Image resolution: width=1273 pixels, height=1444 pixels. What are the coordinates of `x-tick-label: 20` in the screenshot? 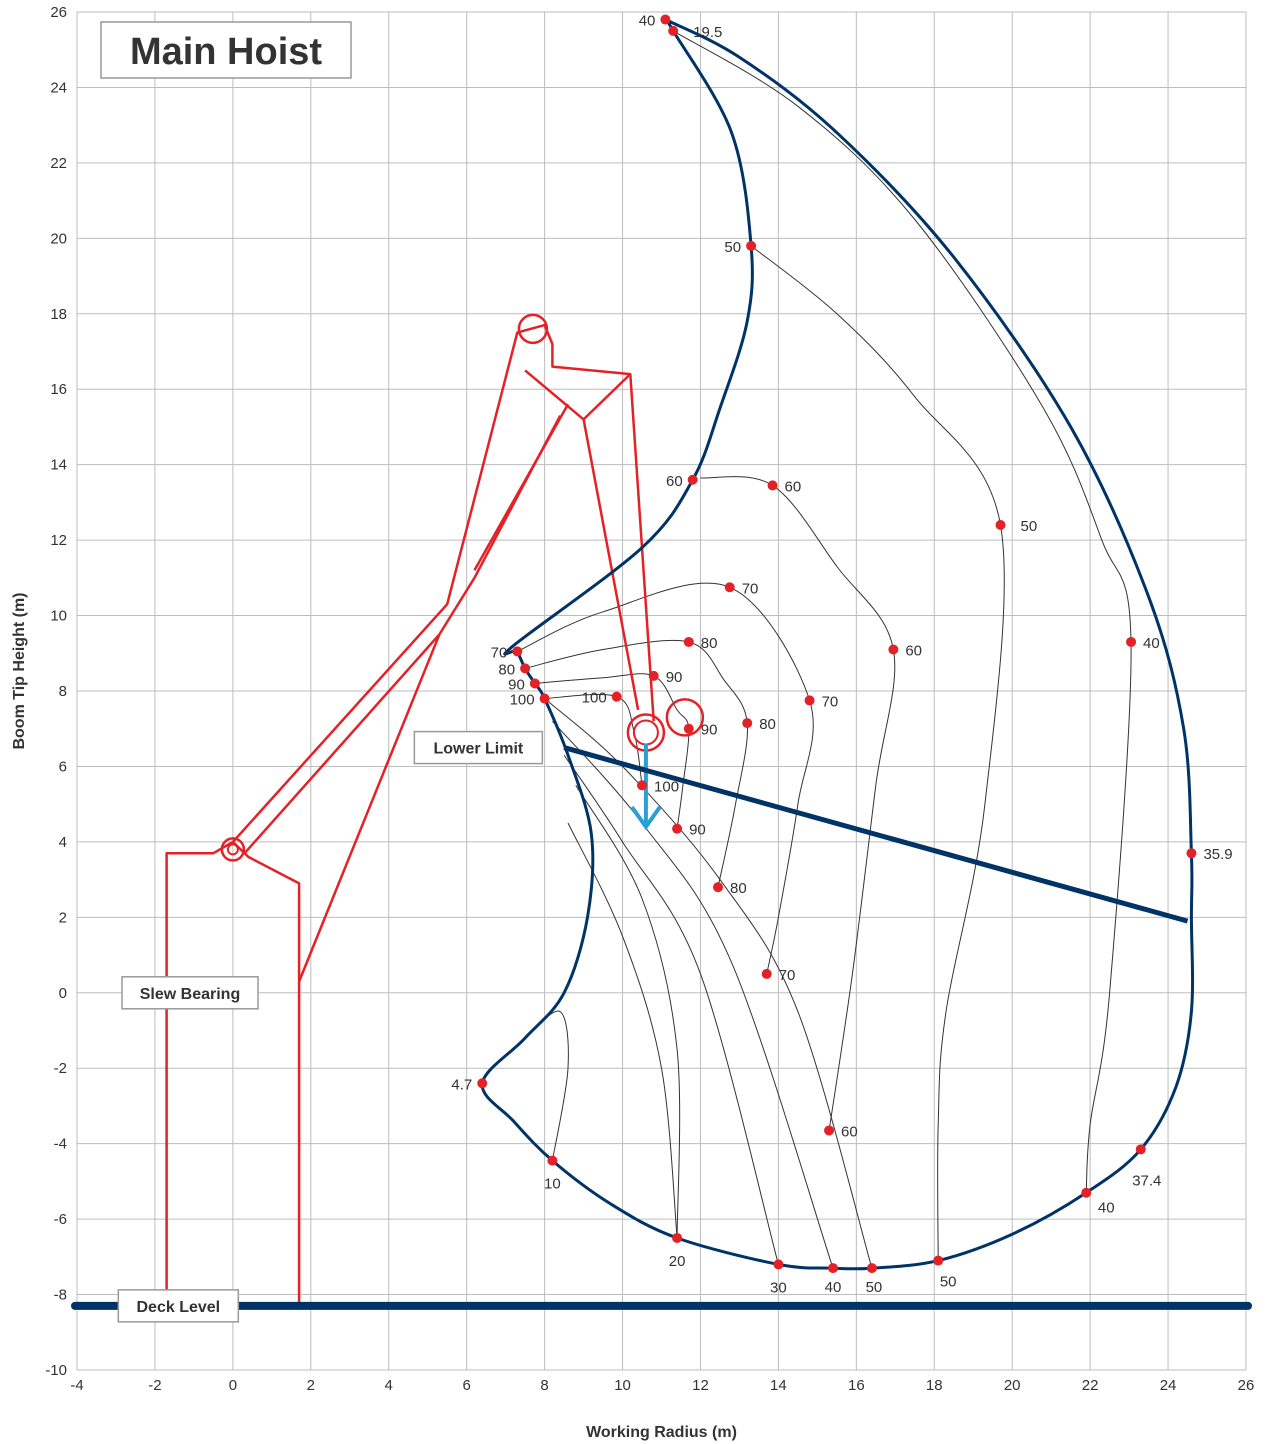 It's located at (1012, 1385).